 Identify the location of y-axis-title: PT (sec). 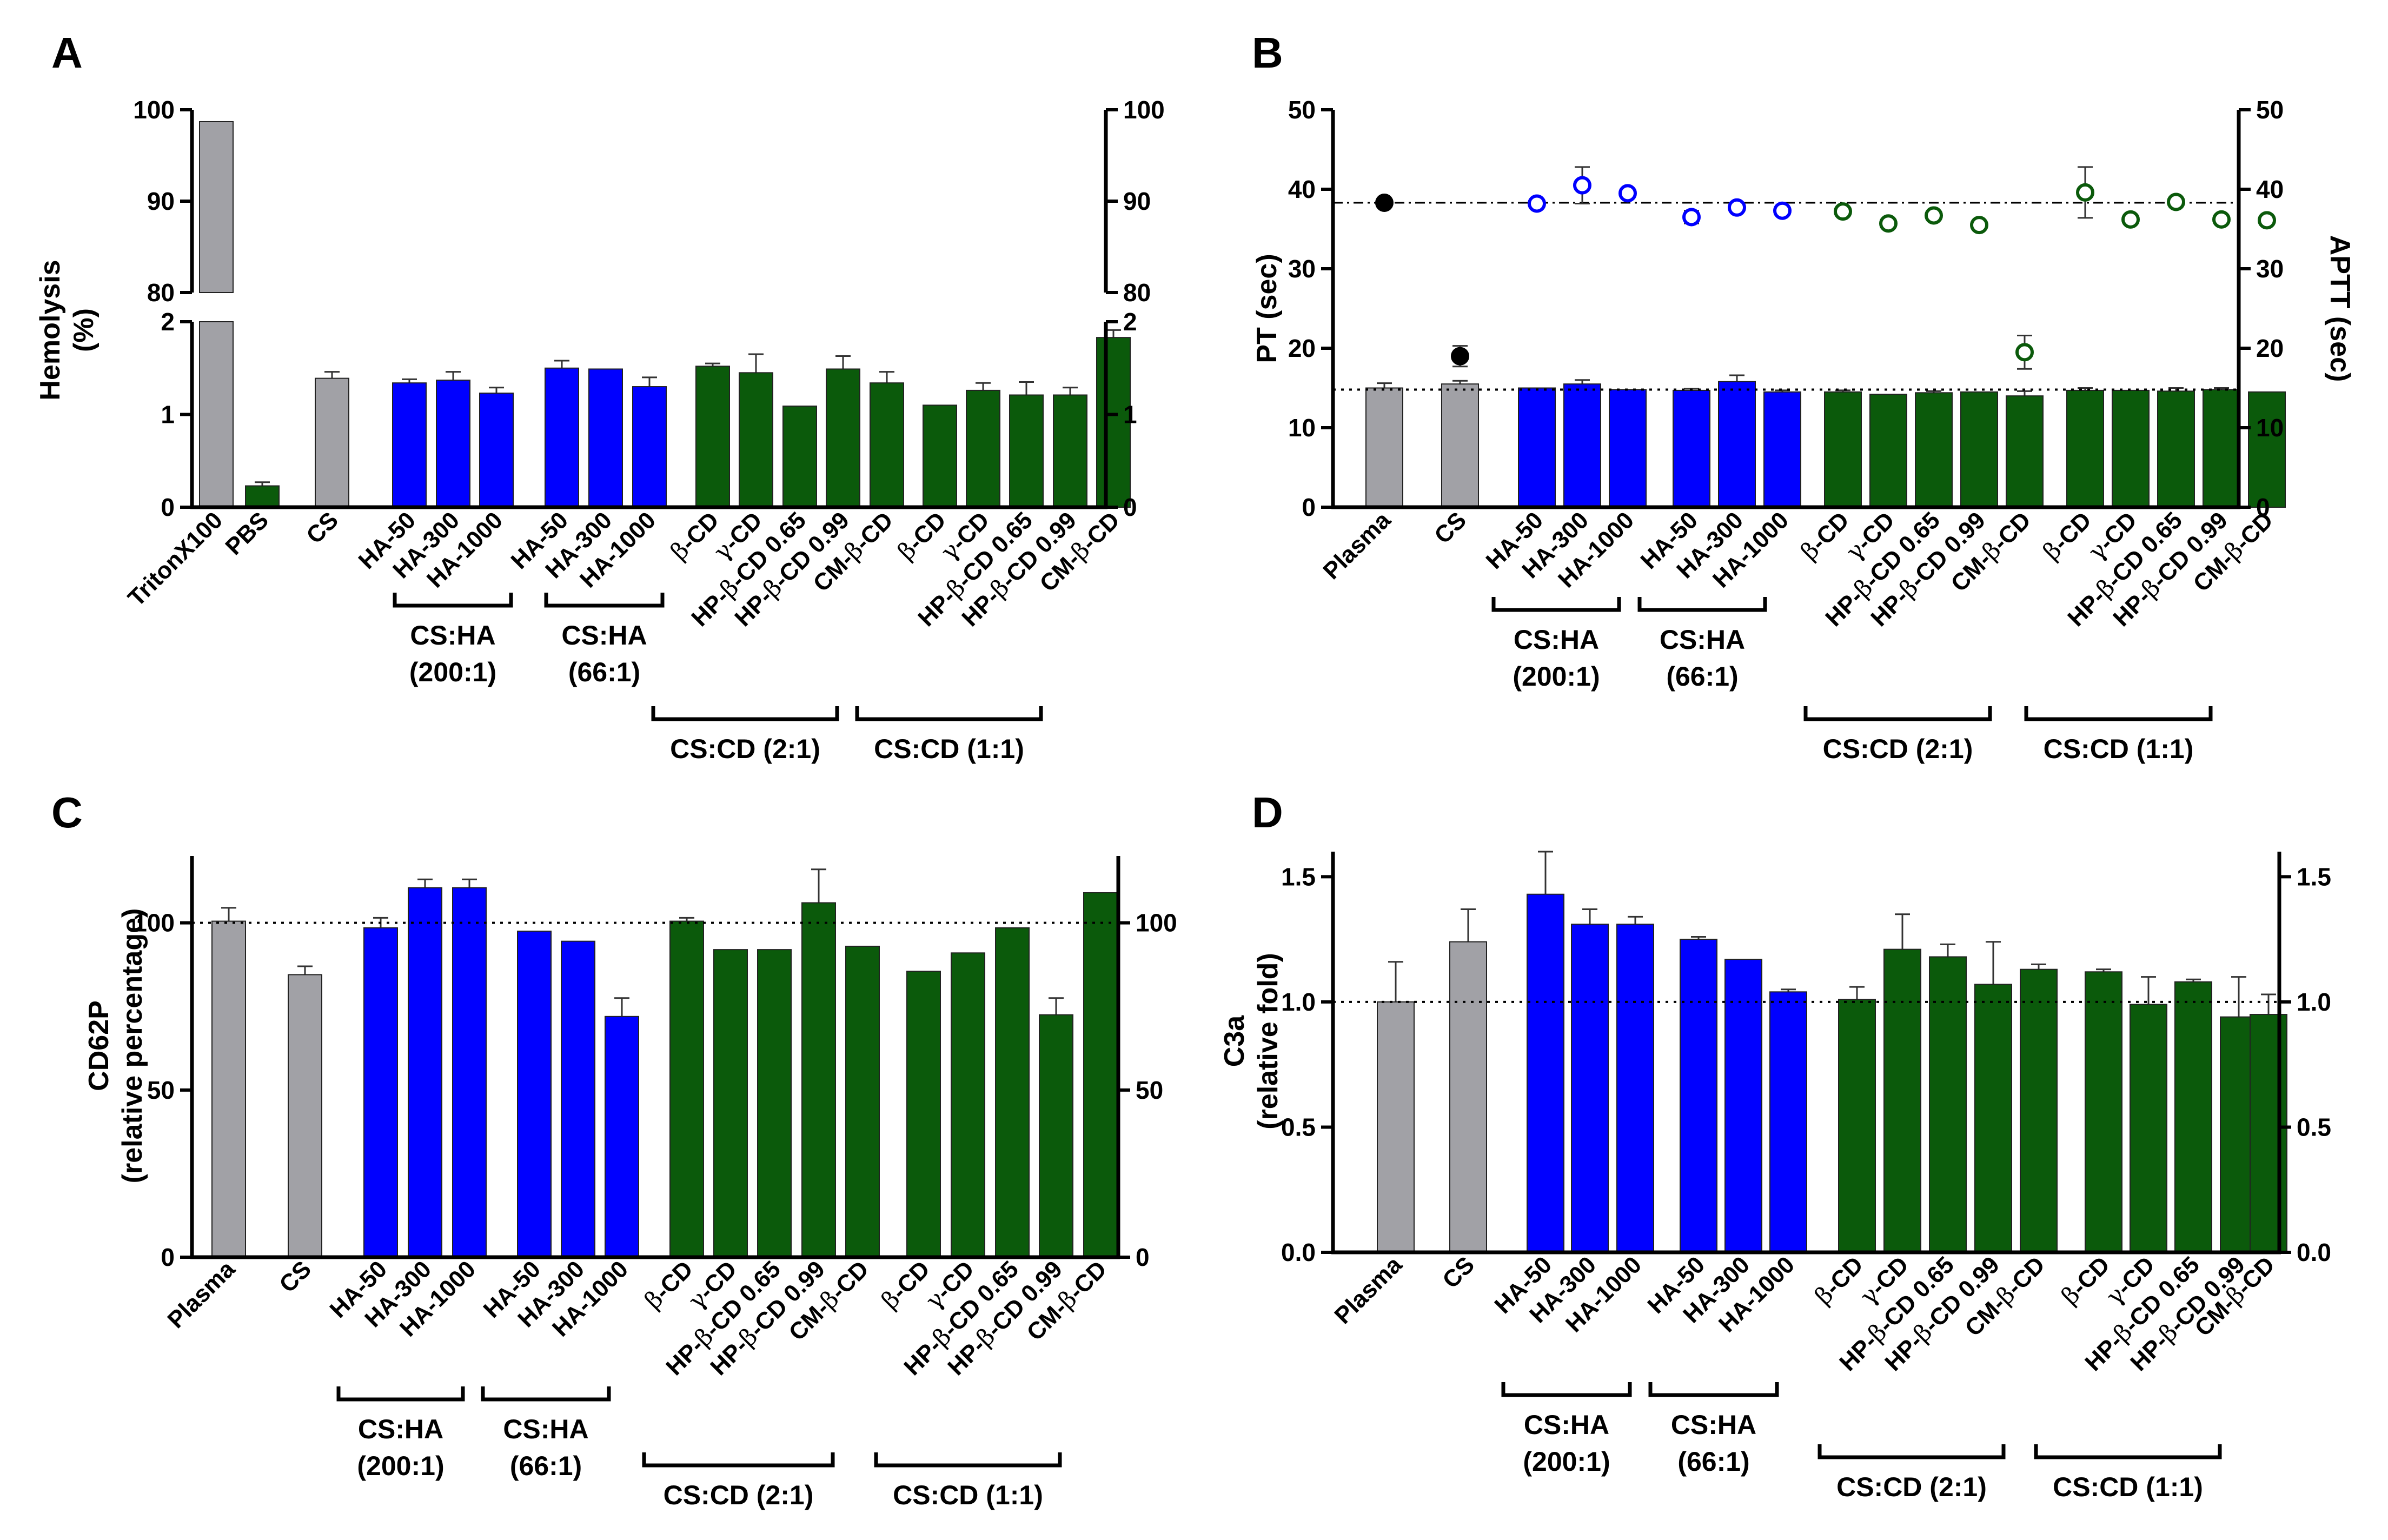
(1267, 308).